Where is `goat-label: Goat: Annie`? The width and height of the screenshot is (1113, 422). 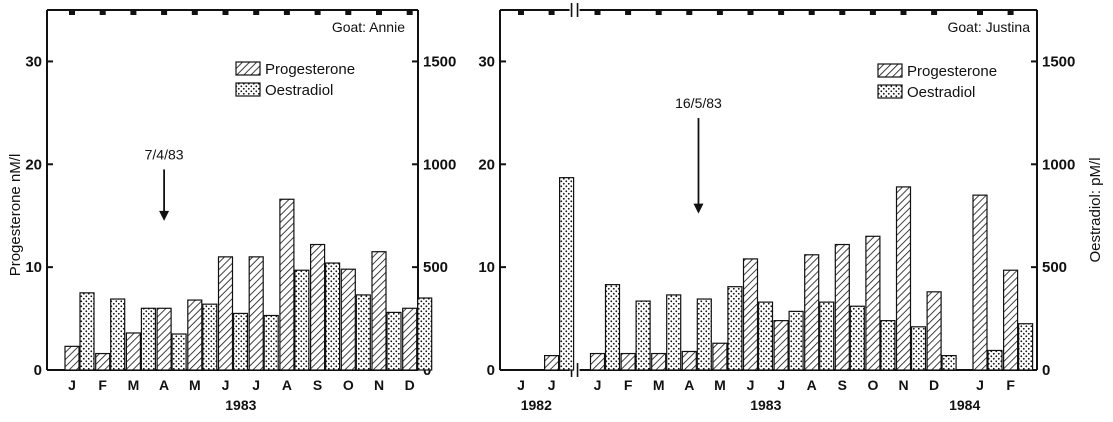 goat-label: Goat: Annie is located at coordinates (368, 27).